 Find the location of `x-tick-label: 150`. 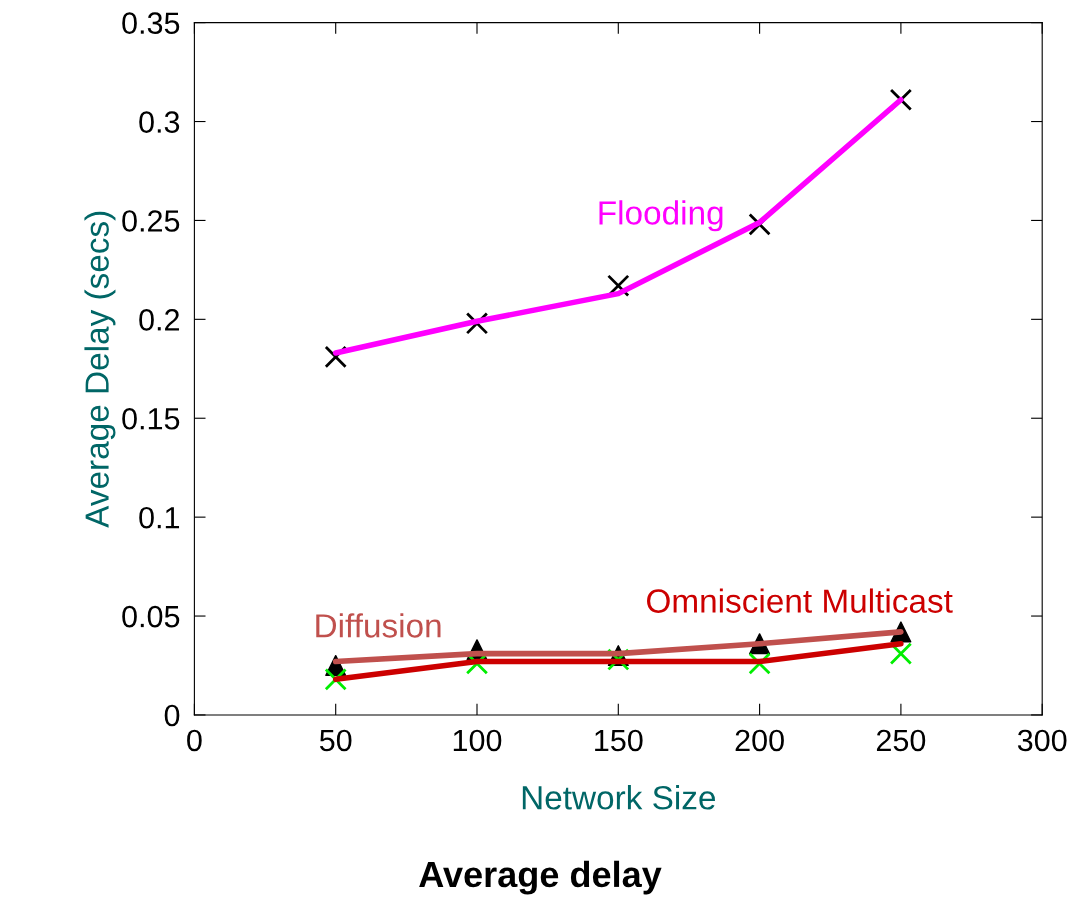

x-tick-label: 150 is located at coordinates (619, 740).